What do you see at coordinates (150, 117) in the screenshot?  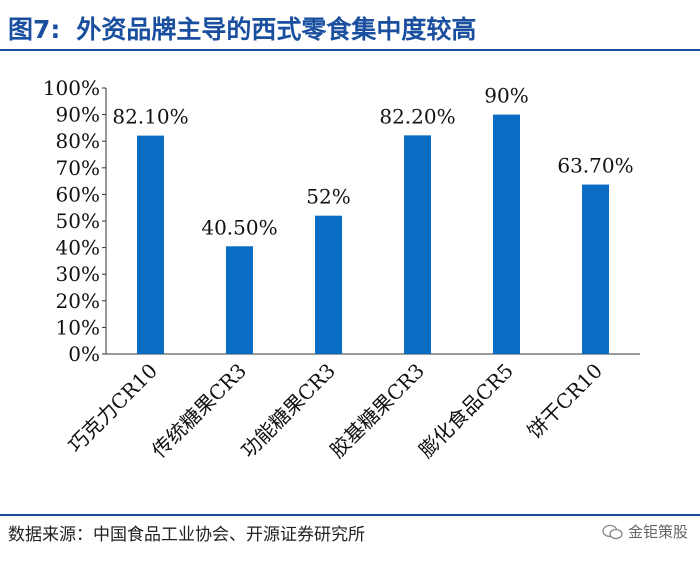 I see `bar-data-label: 82.10%` at bounding box center [150, 117].